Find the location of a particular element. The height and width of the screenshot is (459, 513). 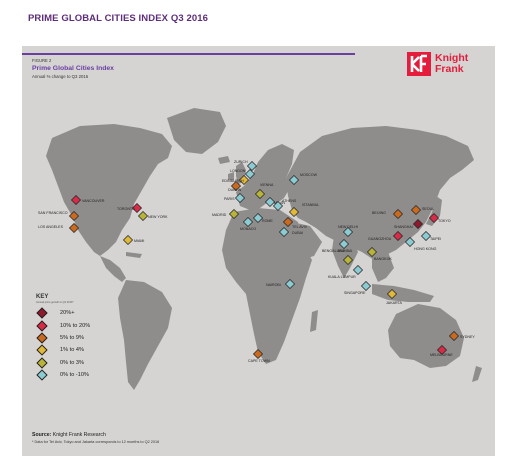

legend-label: 1% to 4% is located at coordinates (72, 350).